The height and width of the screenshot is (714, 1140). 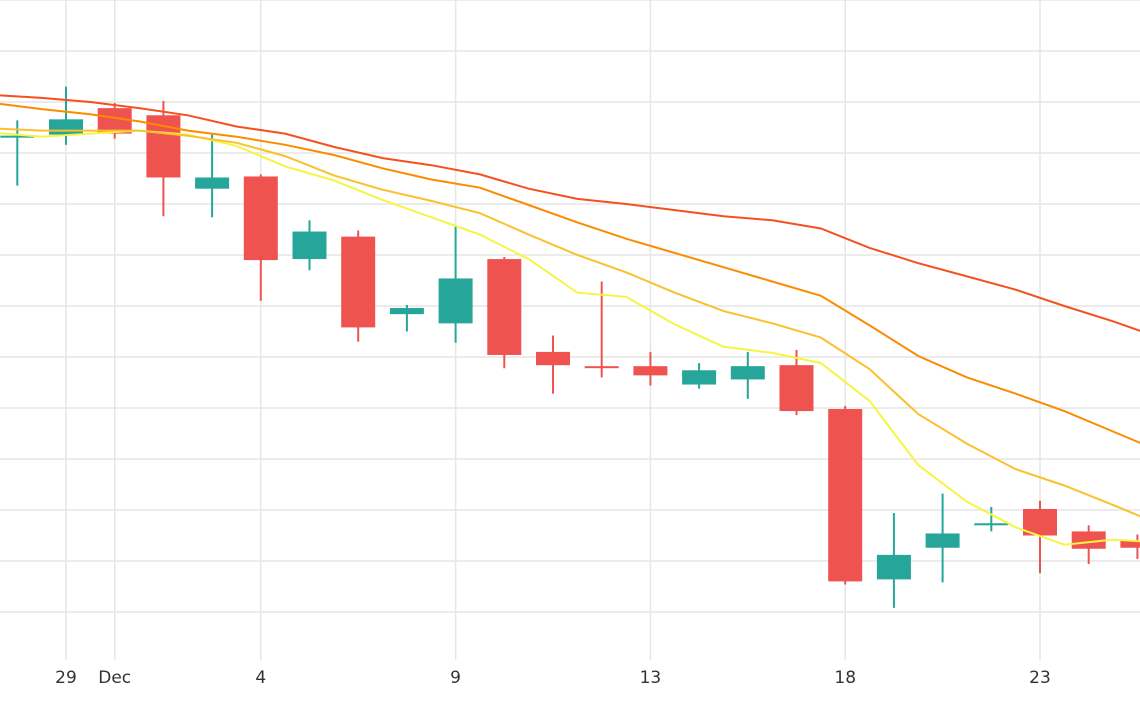 What do you see at coordinates (845, 678) in the screenshot?
I see `x-tick-label: 18` at bounding box center [845, 678].